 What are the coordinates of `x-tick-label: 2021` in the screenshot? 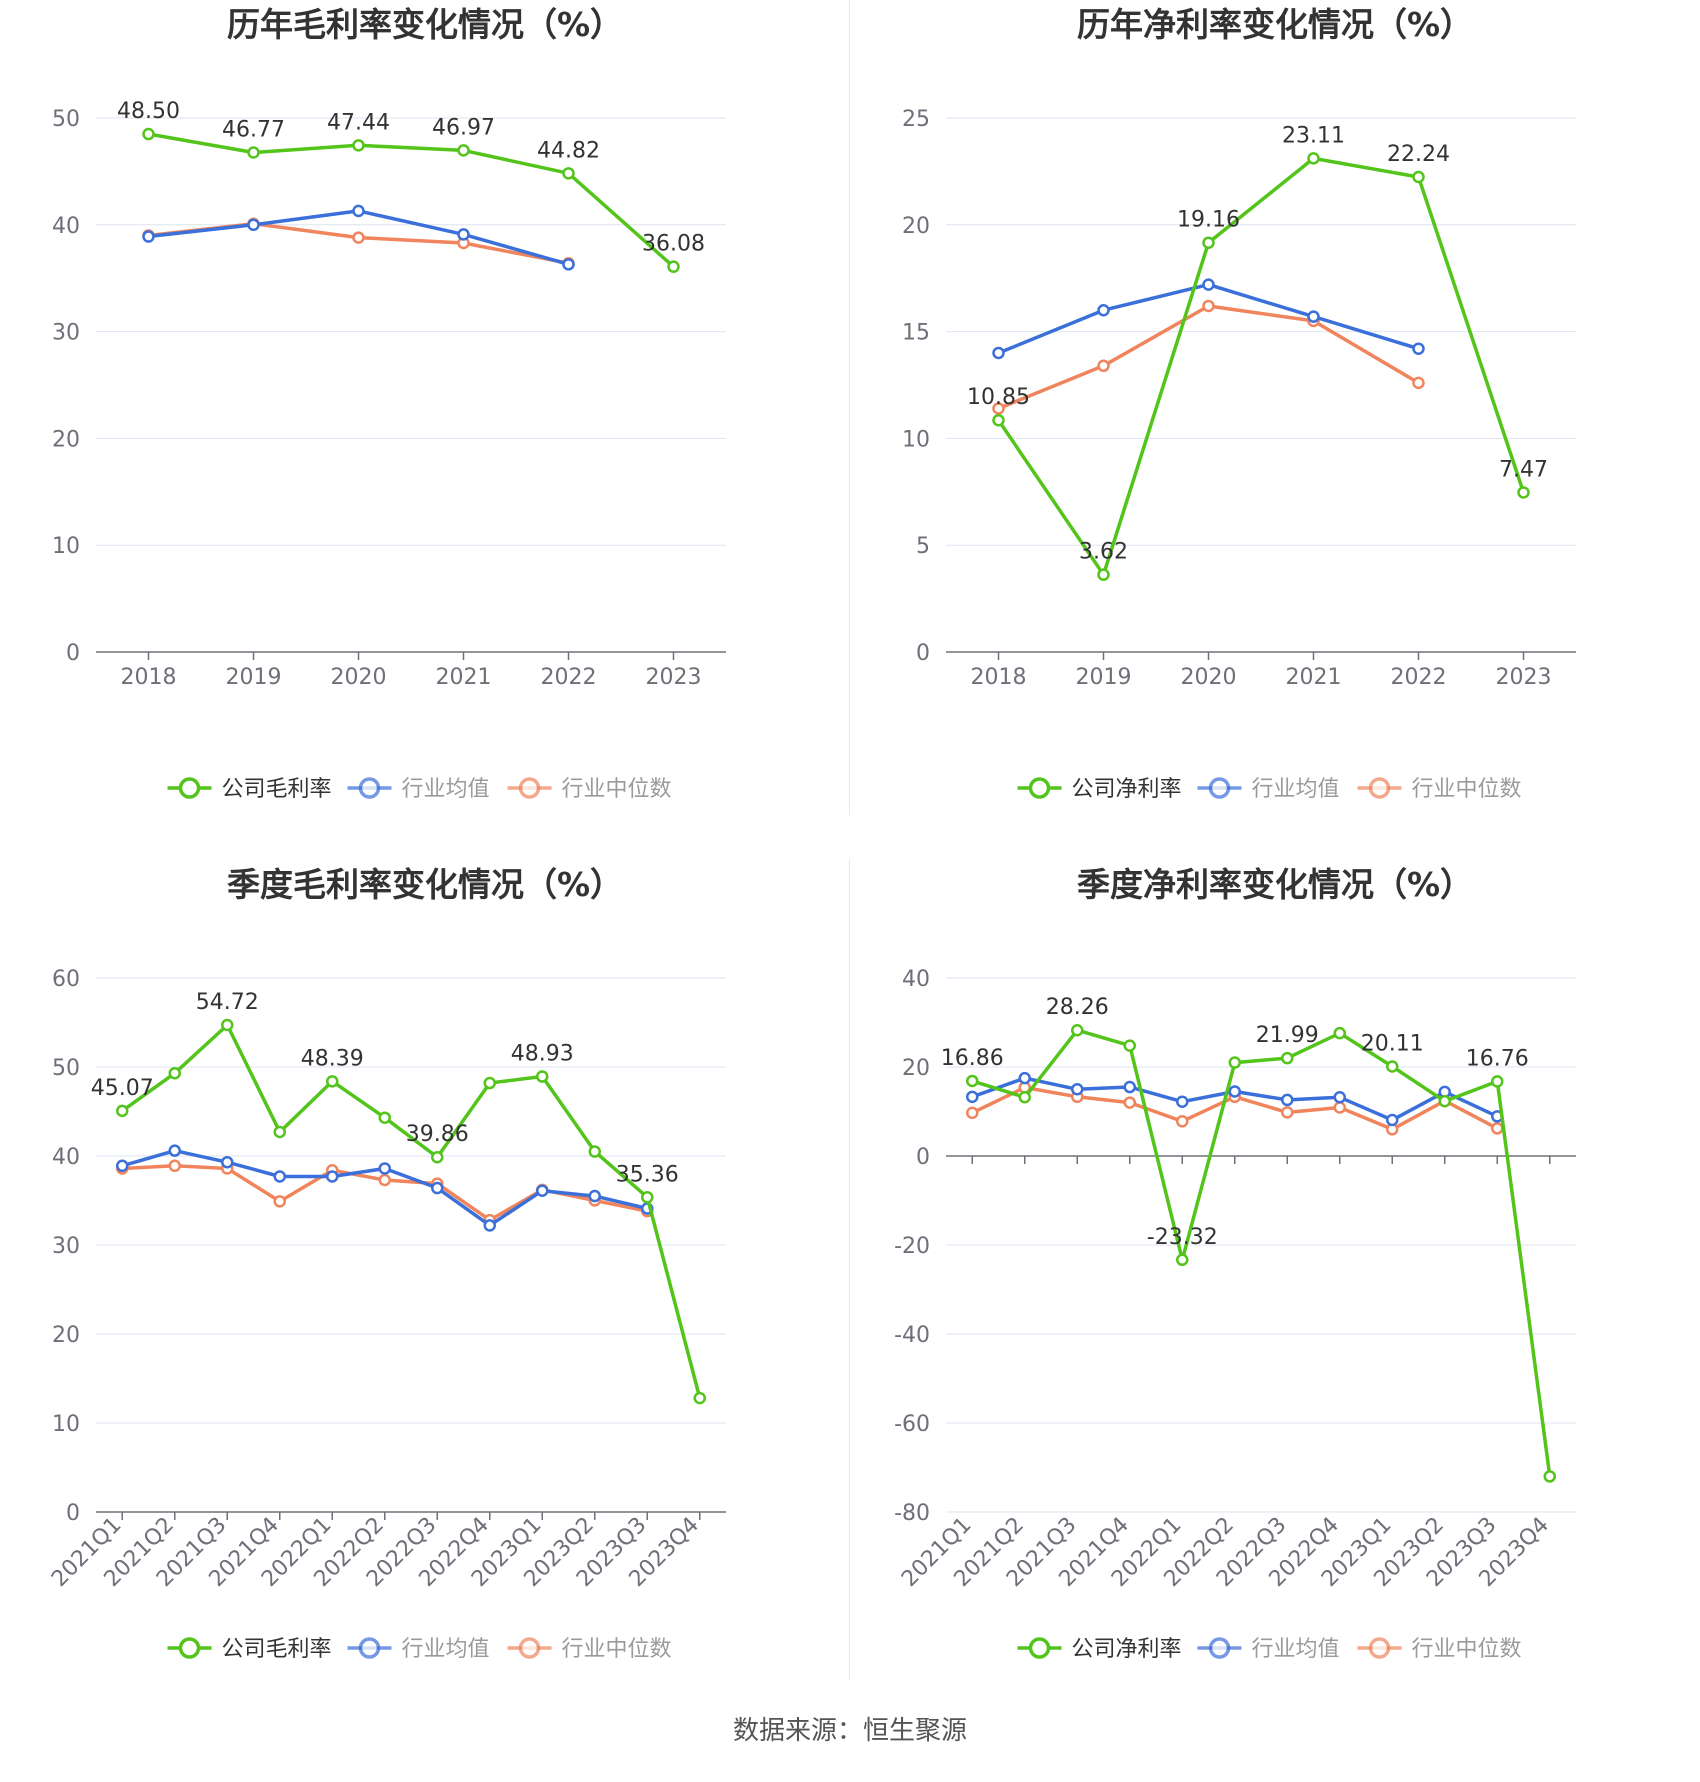 It's located at (464, 677).